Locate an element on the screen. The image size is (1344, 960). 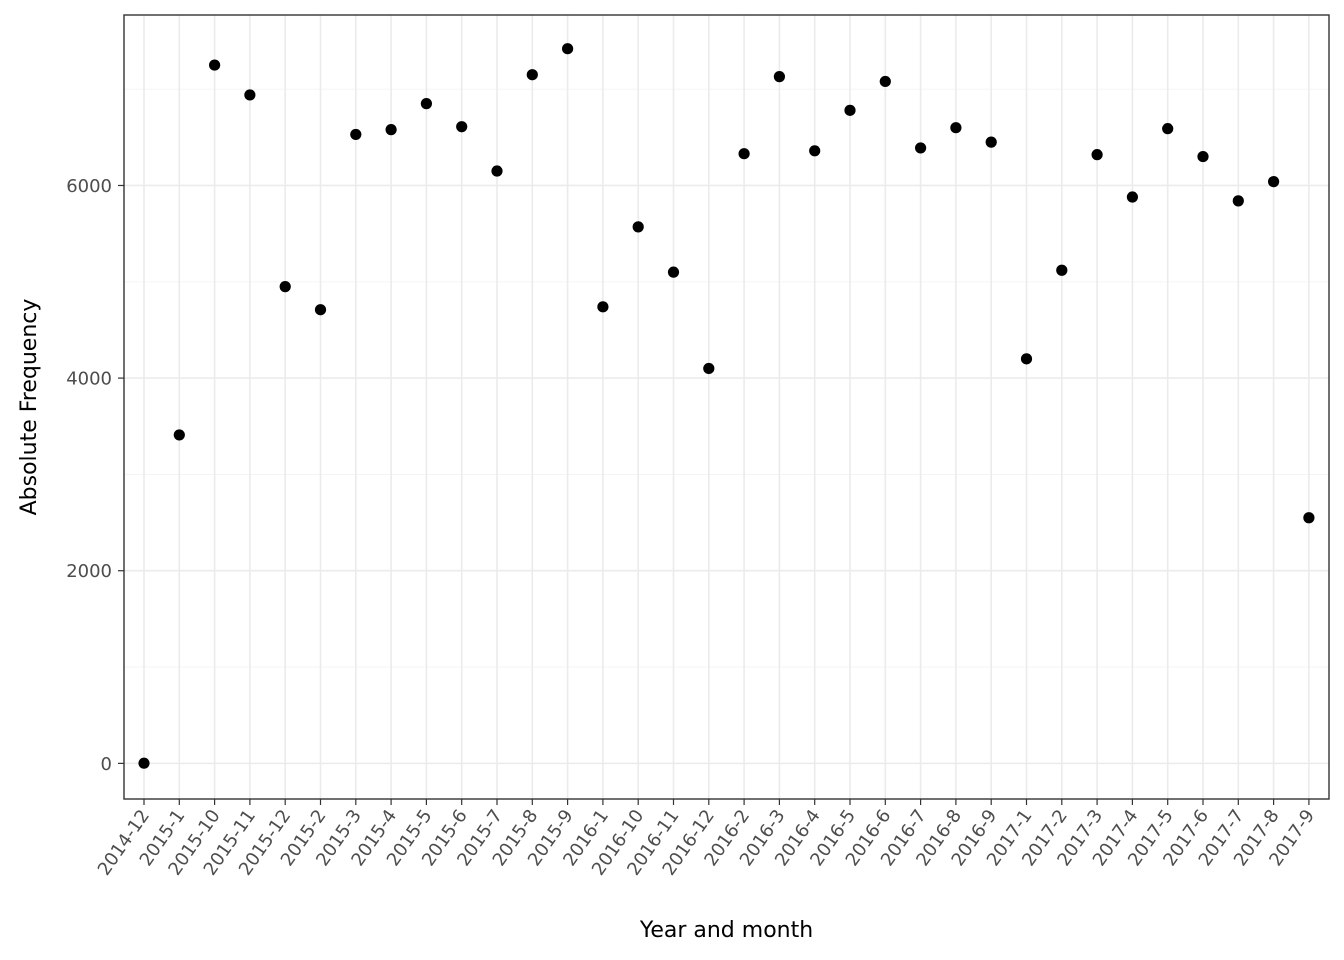
x-tick-label: 2014-12 is located at coordinates (124, 843).